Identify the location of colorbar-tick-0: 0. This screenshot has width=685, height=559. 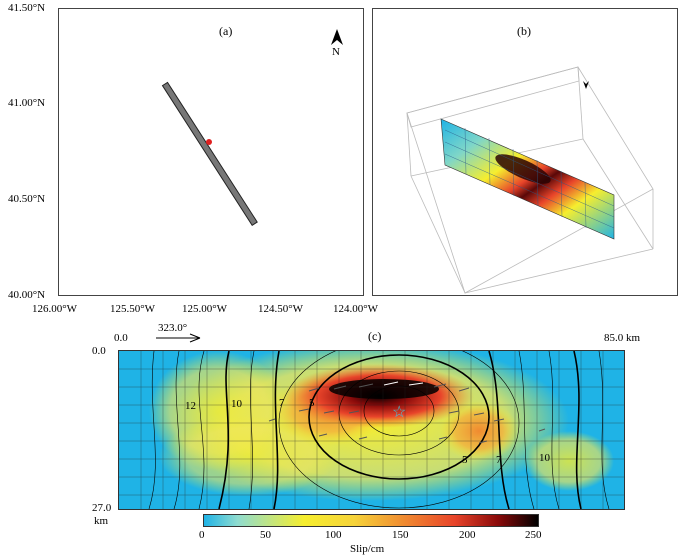
(202, 535).